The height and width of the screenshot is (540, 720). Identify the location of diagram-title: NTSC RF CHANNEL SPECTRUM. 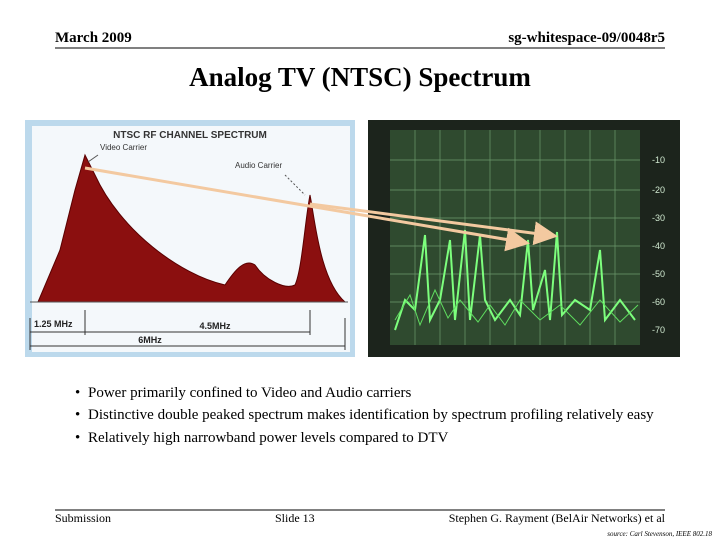
(190, 135).